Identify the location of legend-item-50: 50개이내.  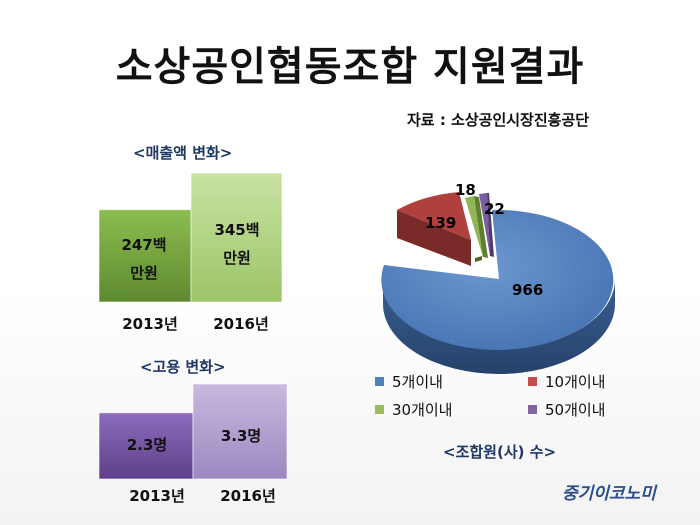
(567, 409).